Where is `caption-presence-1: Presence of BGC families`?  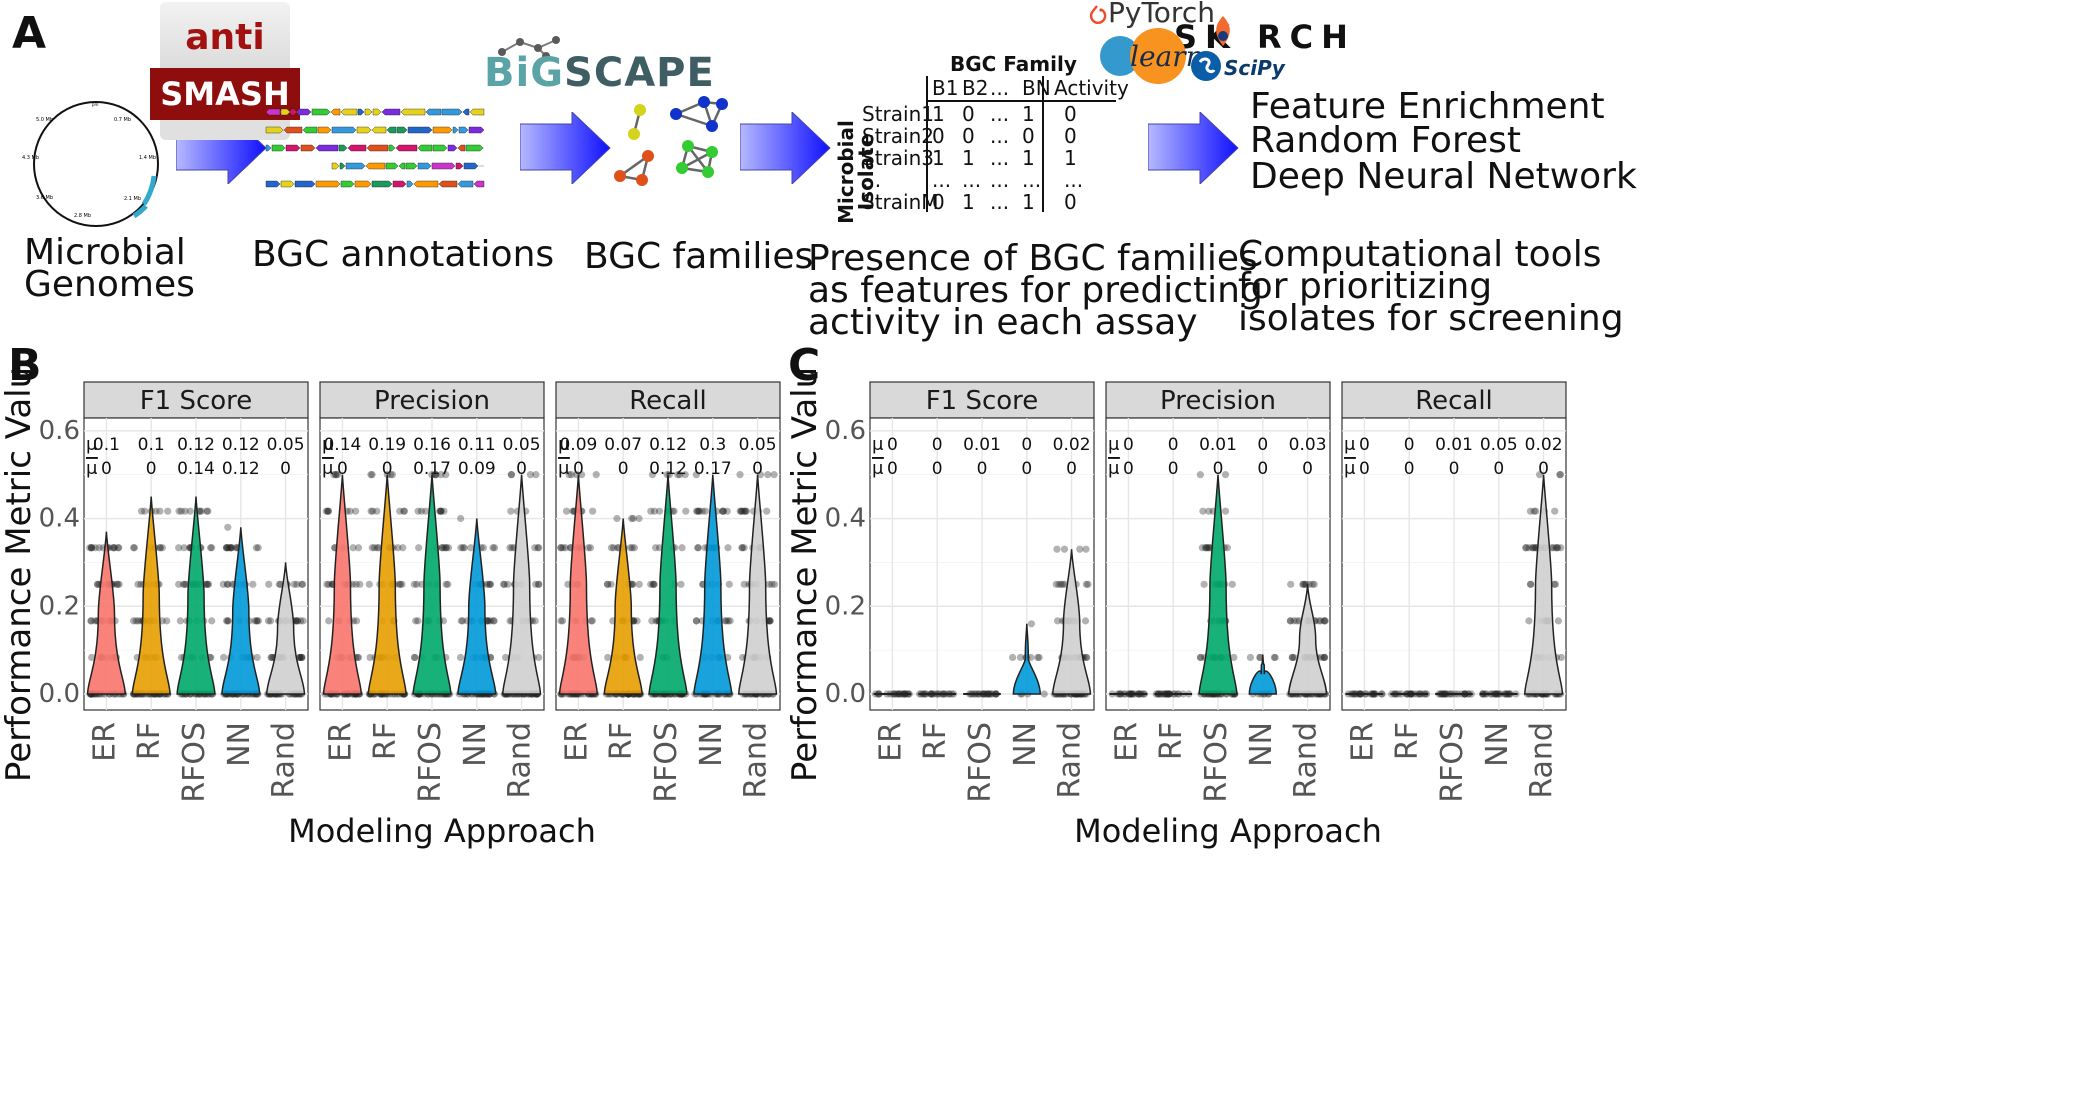
caption-presence-1: Presence of BGC families is located at coordinates (1033, 258).